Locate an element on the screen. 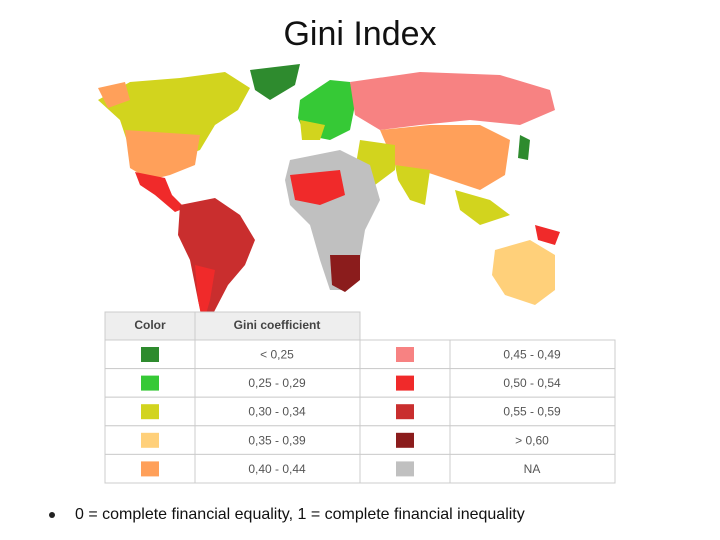 This screenshot has height=540, width=720. legend-label: 0,40 - 0,44 is located at coordinates (277, 469).